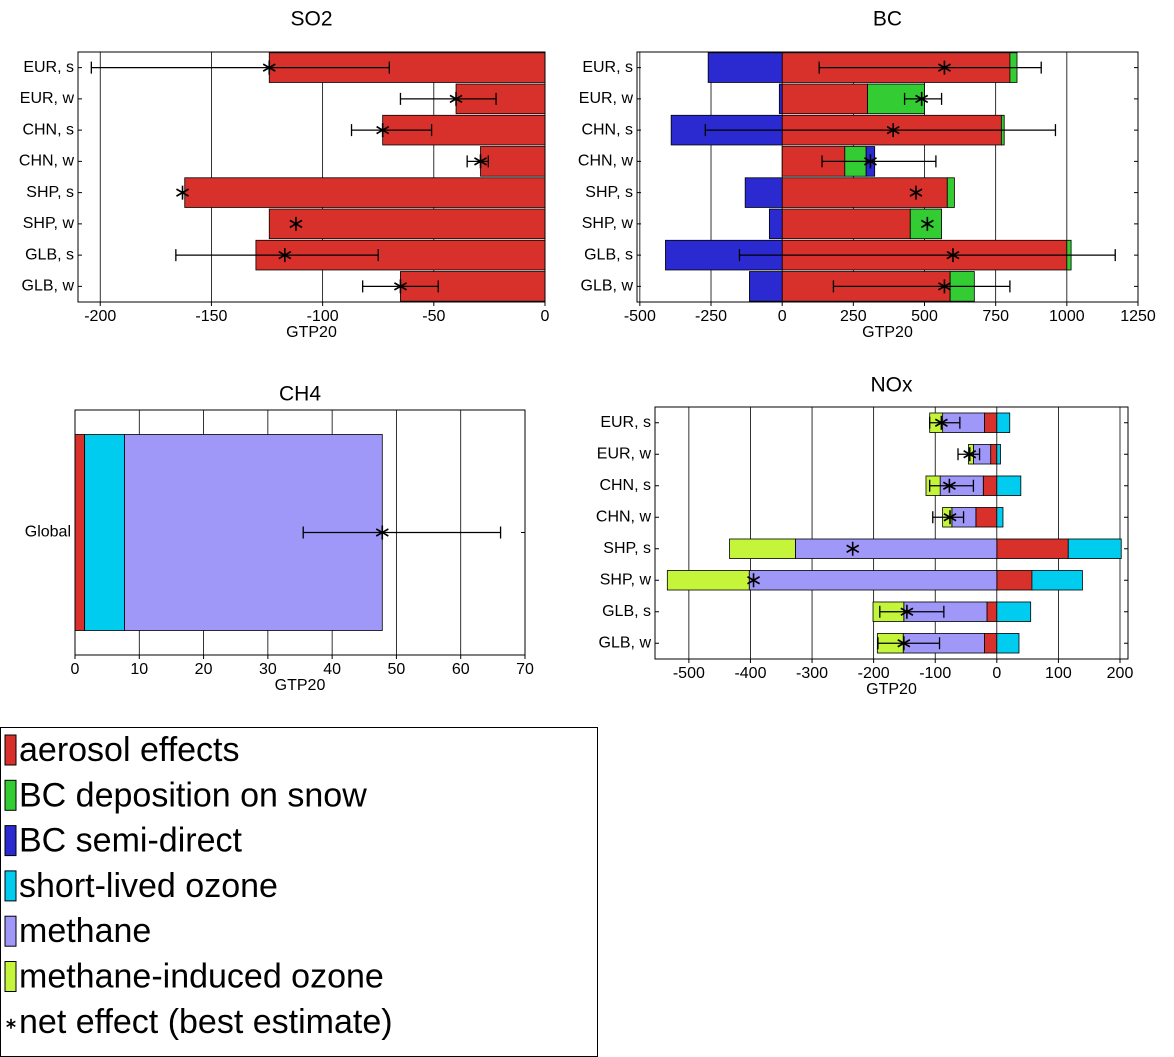  I want to click on legend-swatch, so click(10, 976).